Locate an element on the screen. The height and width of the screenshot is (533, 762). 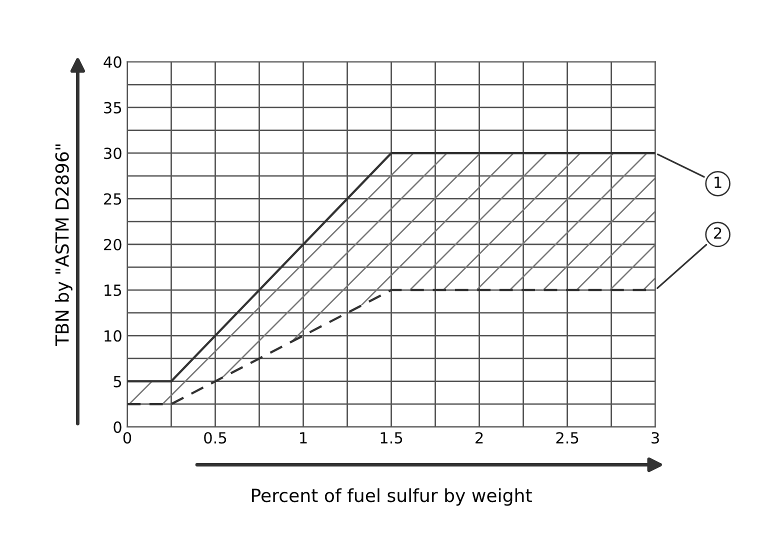
y-tick-label: 20 is located at coordinates (113, 244).